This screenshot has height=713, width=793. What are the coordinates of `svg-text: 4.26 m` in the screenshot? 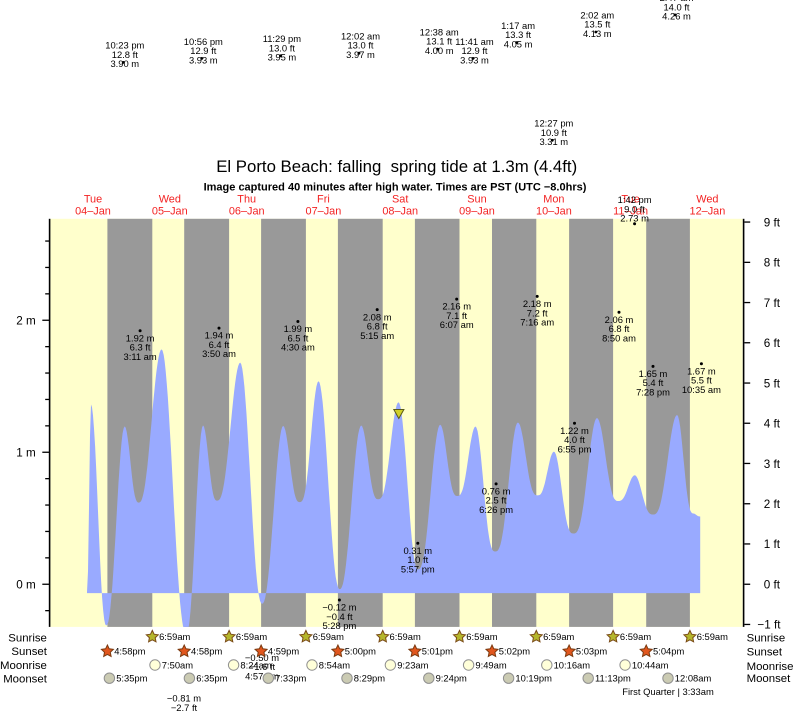 It's located at (676, 16).